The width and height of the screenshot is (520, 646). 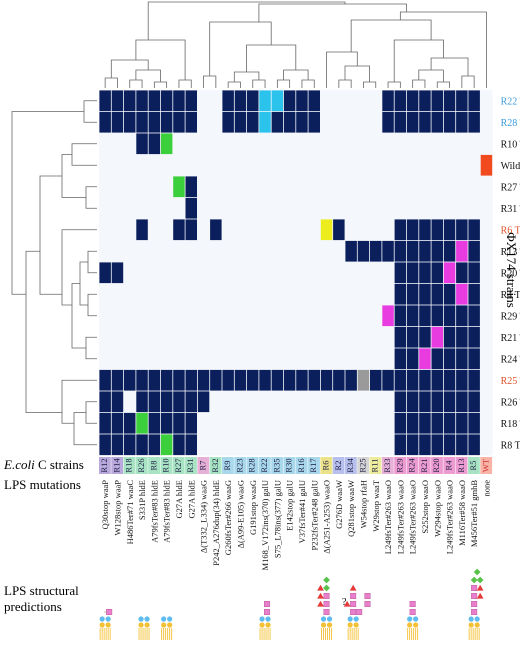 I want to click on strain-label: R18, so click(x=129, y=465).